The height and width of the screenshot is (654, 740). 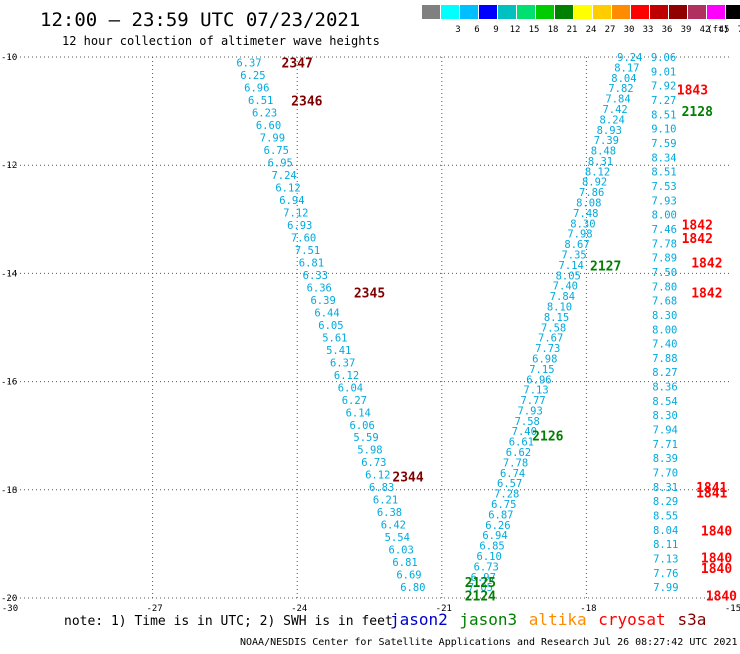 What do you see at coordinates (664, 230) in the screenshot?
I see `wave-height-label: 7.46` at bounding box center [664, 230].